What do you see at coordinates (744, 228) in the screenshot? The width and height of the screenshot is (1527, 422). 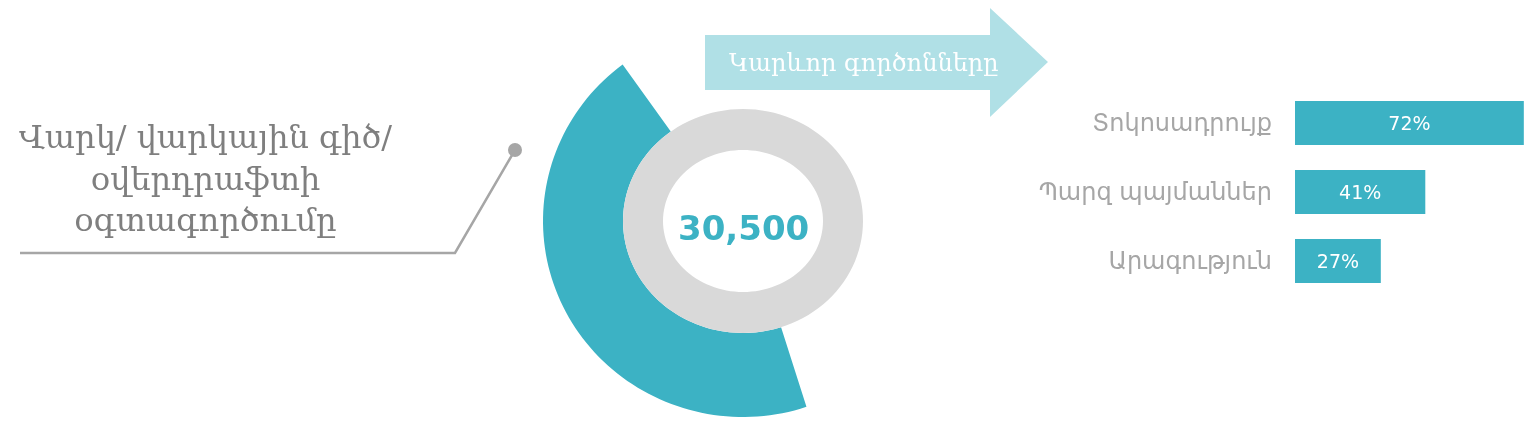 I see `text: 30,500` at bounding box center [744, 228].